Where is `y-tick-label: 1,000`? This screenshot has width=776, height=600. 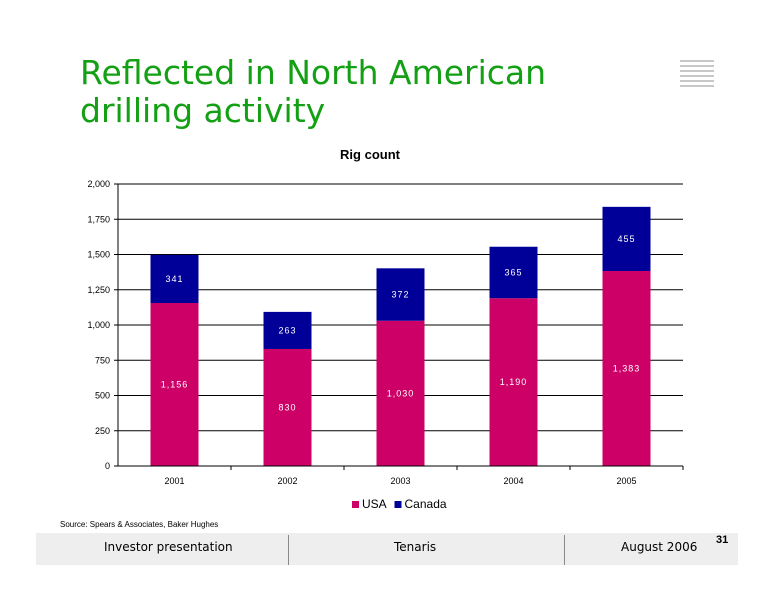 y-tick-label: 1,000 is located at coordinates (98, 325).